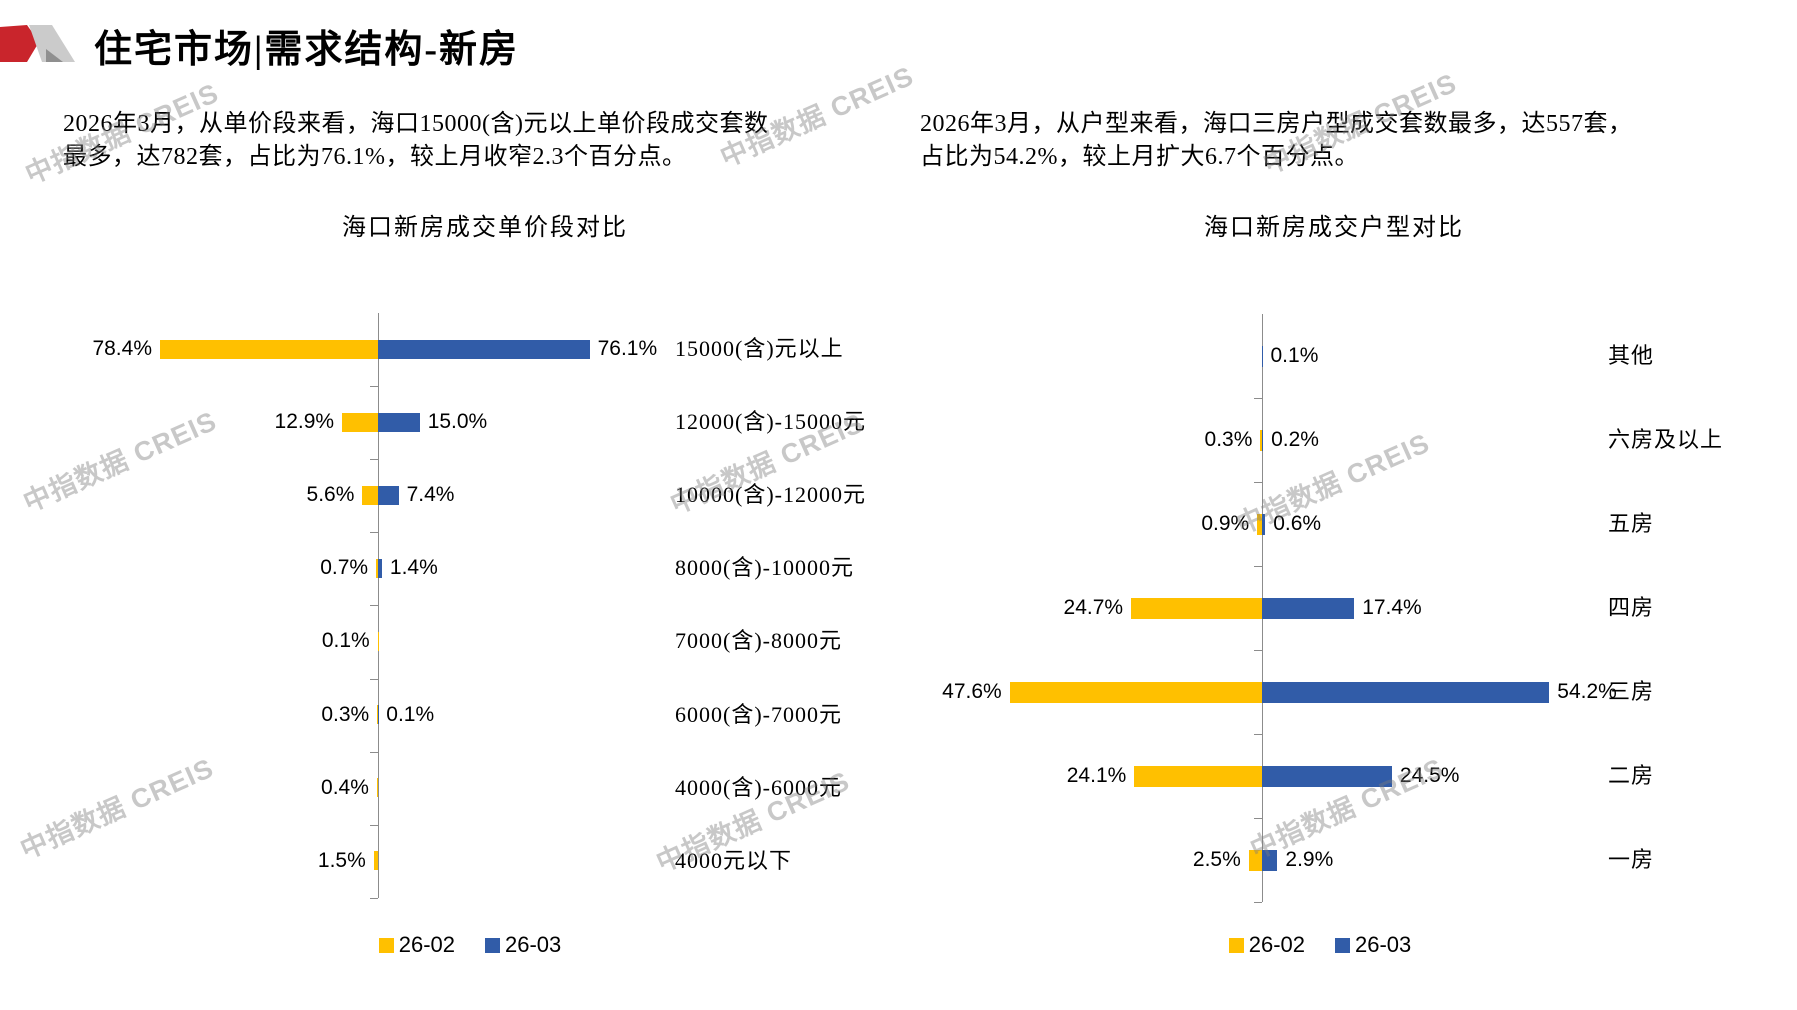 The image size is (1797, 1010). What do you see at coordinates (758, 641) in the screenshot?
I see `category-label: 7000(含)-8000元` at bounding box center [758, 641].